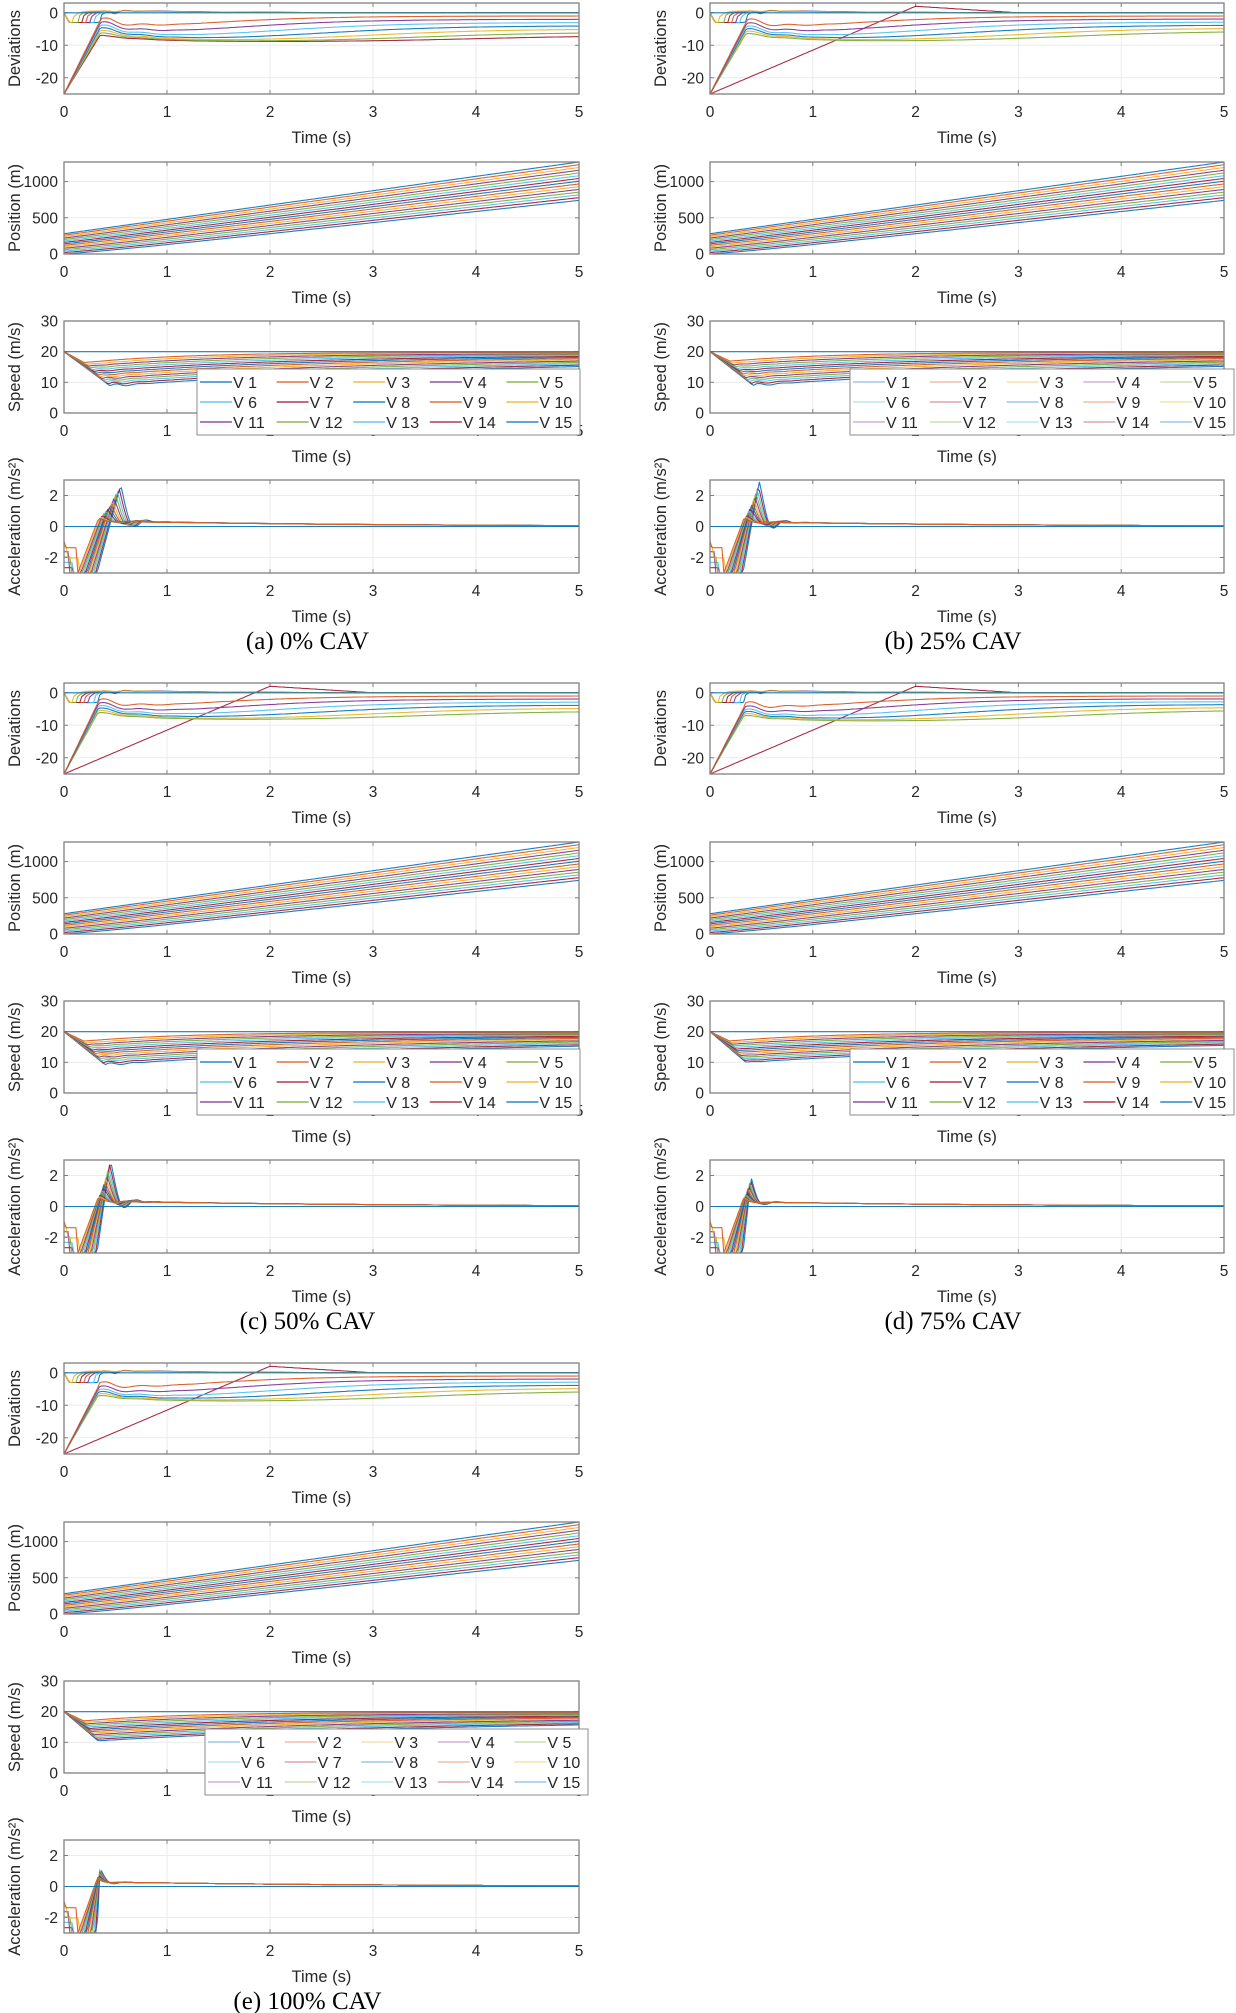 The height and width of the screenshot is (2013, 1236). I want to click on series-line-v7, so click(321, 361).